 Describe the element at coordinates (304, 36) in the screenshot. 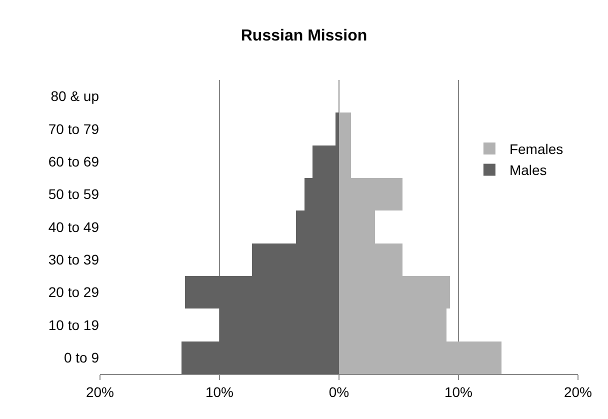

I see `chart-title: Russian Mission` at that location.